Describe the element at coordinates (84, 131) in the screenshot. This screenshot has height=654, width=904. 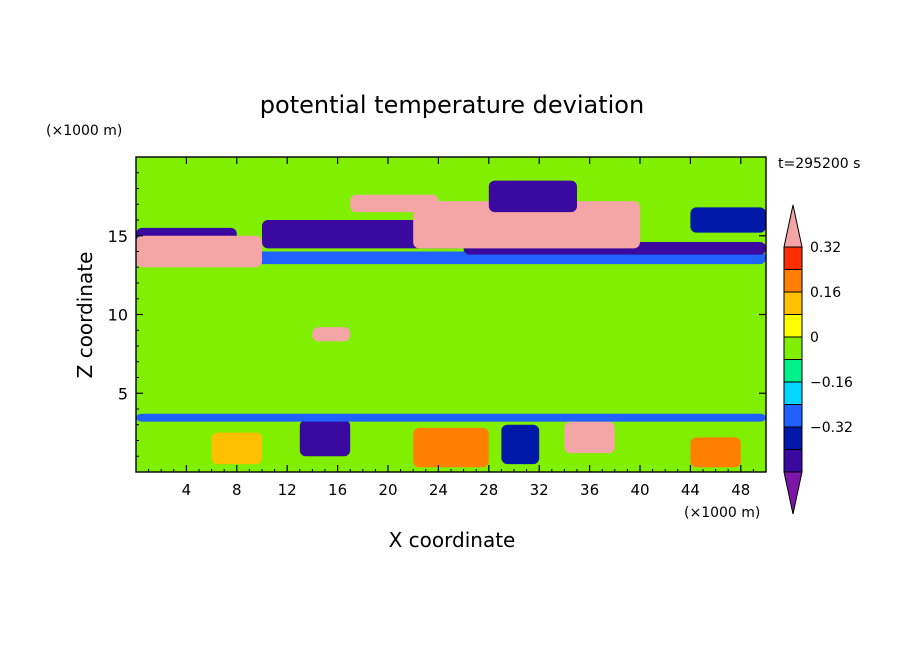
I see `y-unit-label: (×1000 m)` at that location.